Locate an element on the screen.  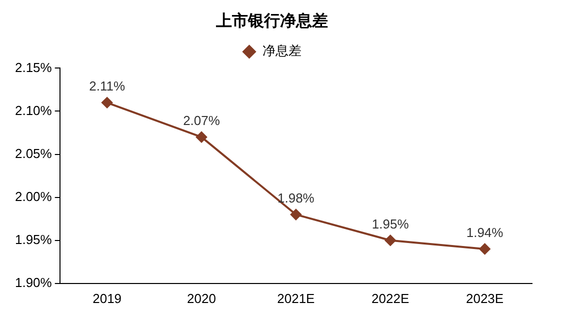
y-tick-label: 2.05% is located at coordinates (33, 153).